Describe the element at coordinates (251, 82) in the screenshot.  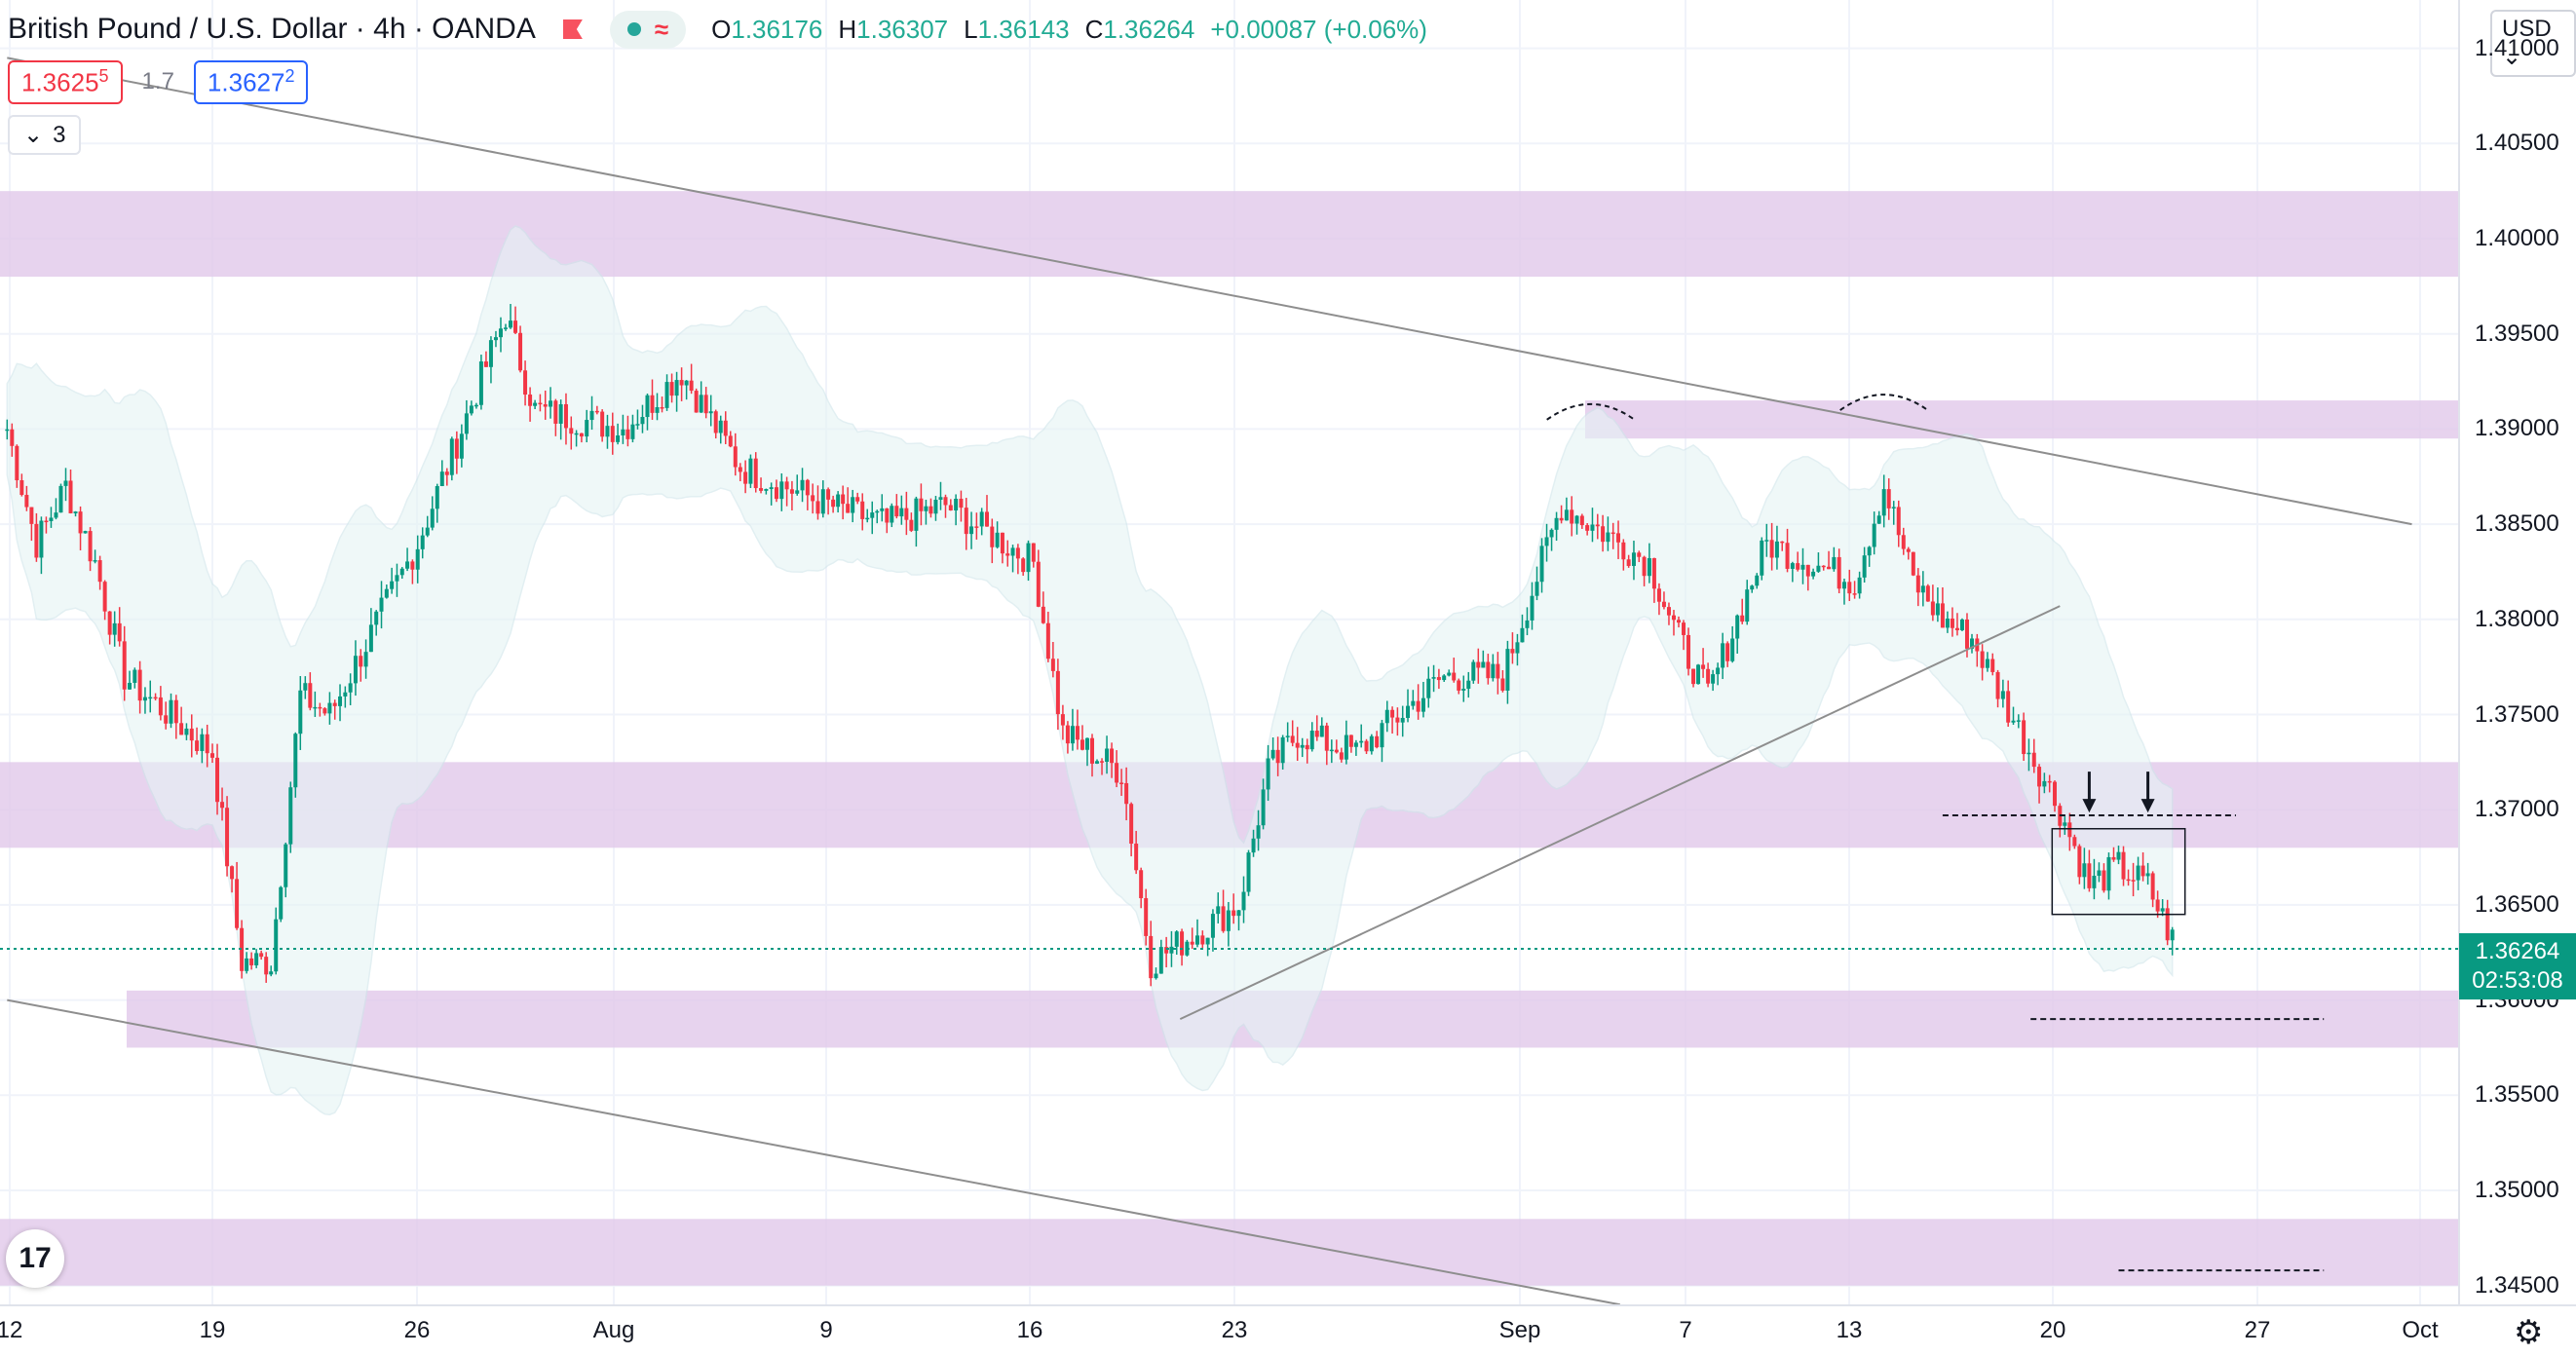
I see `buy-button: 1.36272` at that location.